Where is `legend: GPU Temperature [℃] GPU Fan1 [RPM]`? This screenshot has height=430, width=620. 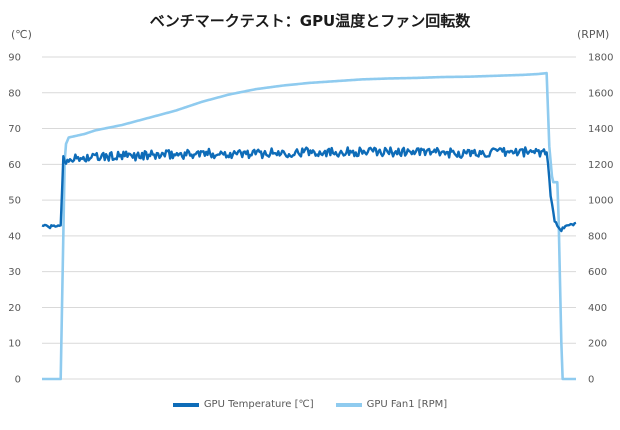
legend: GPU Temperature [℃] GPU Fan1 [RPM] is located at coordinates (310, 404).